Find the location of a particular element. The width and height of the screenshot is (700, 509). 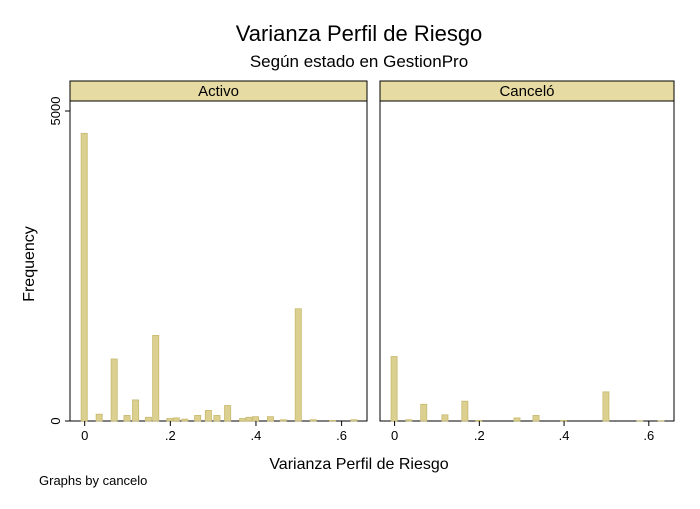

x-axis-label: Varianza Perfil de Riesgo is located at coordinates (358, 464).